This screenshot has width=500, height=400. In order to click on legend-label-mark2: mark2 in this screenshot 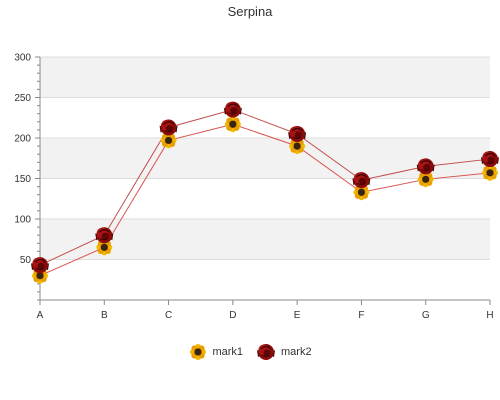, I will do `click(296, 352)`.